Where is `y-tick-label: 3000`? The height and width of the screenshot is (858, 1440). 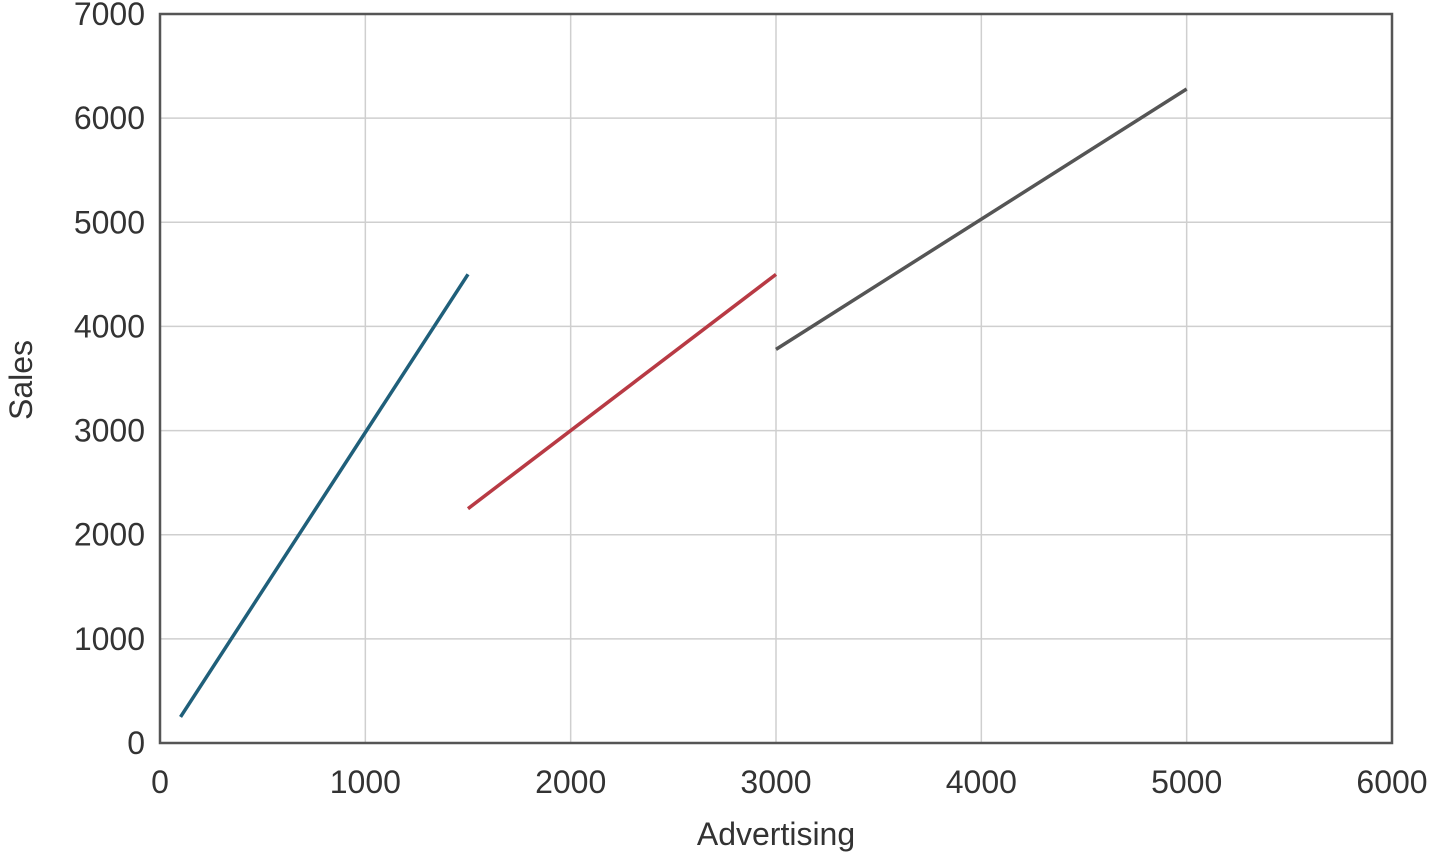
y-tick-label: 3000 is located at coordinates (109, 431).